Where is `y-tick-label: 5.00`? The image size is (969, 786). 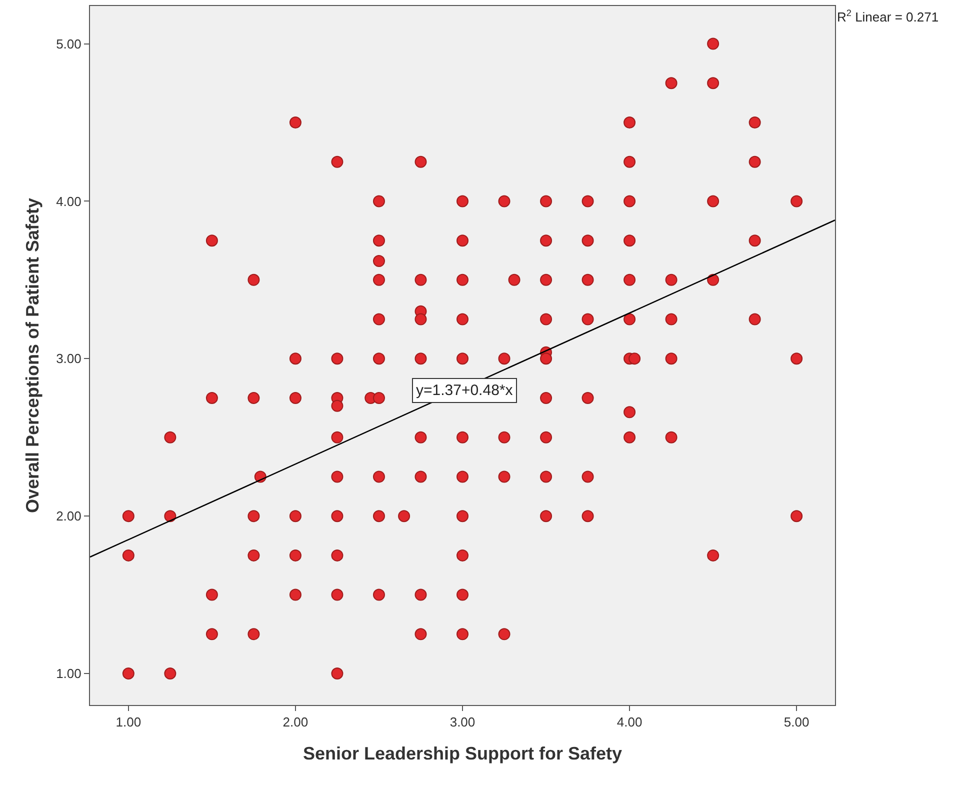 y-tick-label: 5.00 is located at coordinates (69, 44).